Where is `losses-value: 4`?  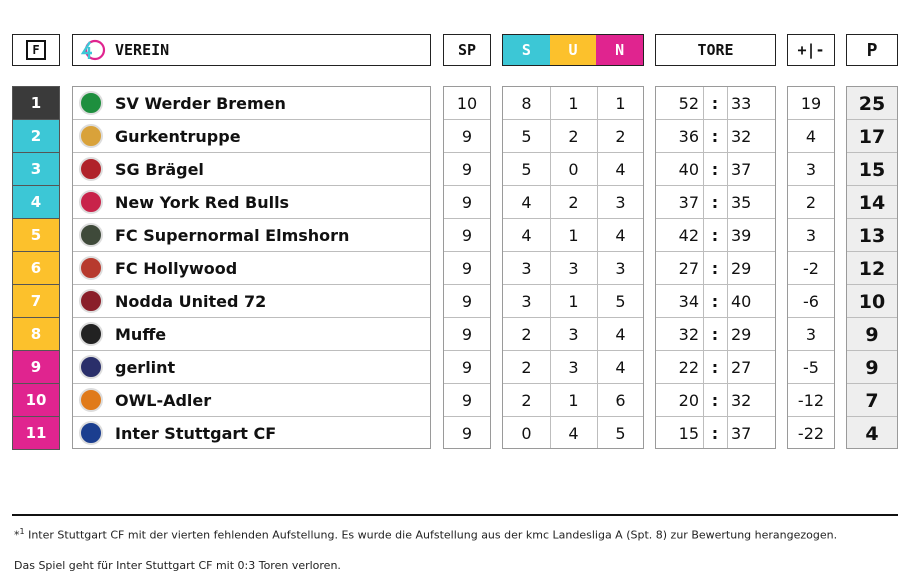
losses-value: 4 is located at coordinates (620, 367).